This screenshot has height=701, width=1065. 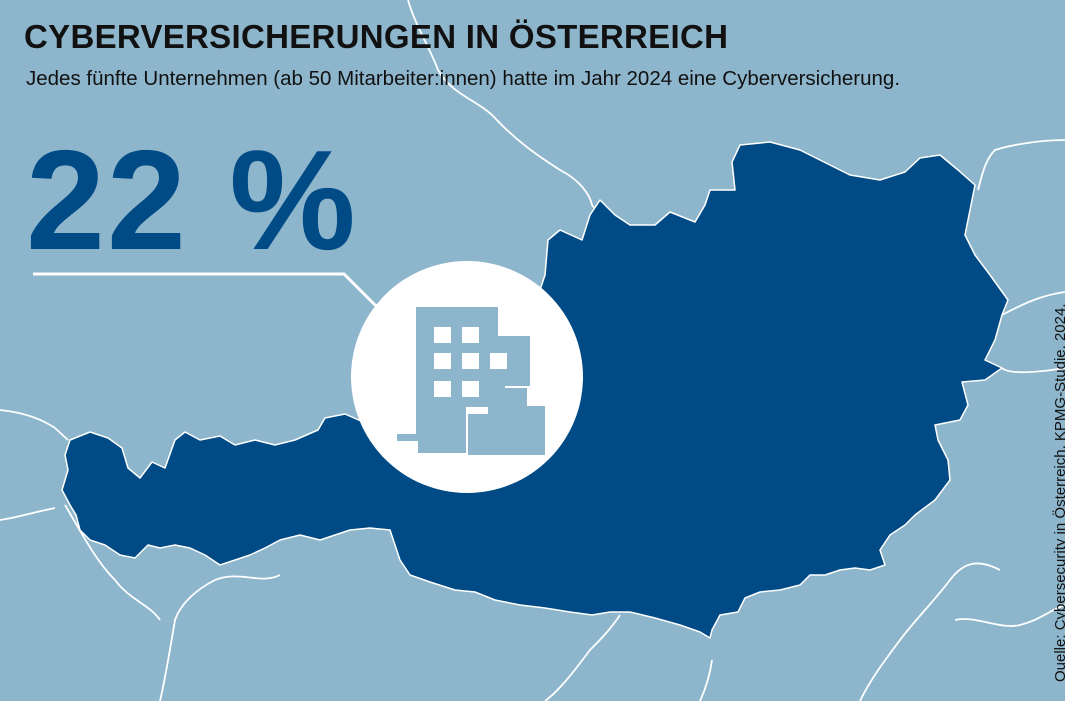 I want to click on highlight-value: 22 %, so click(x=192, y=200).